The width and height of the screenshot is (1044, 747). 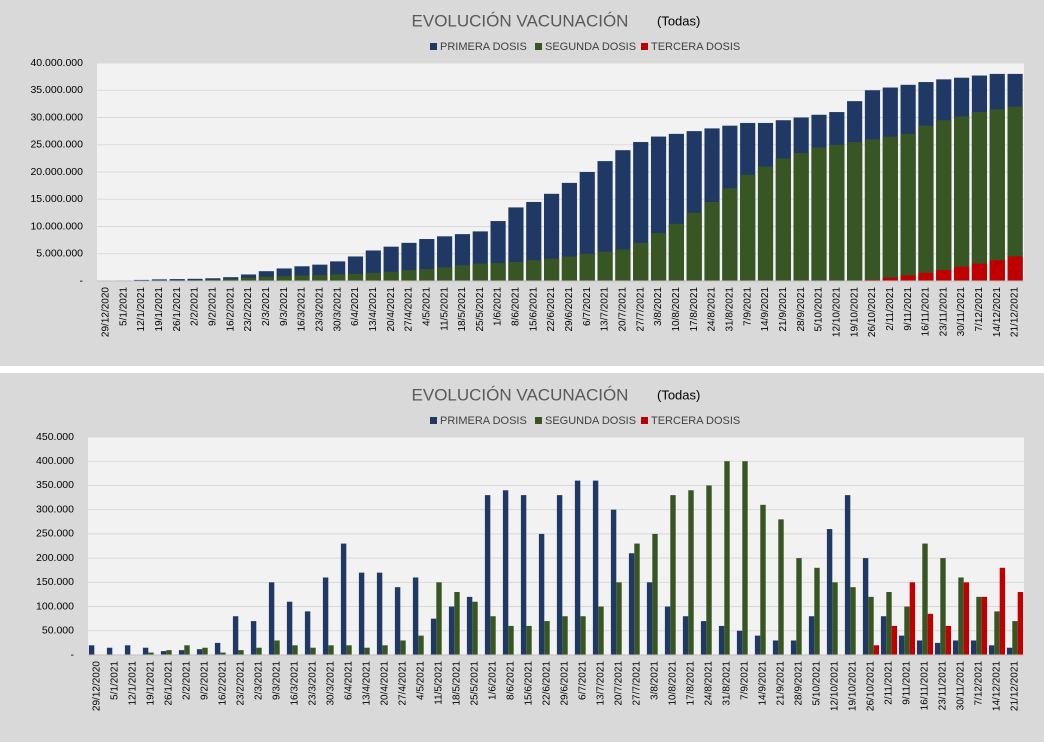 I want to click on x-tick-label: 5/1/2021, so click(x=123, y=306).